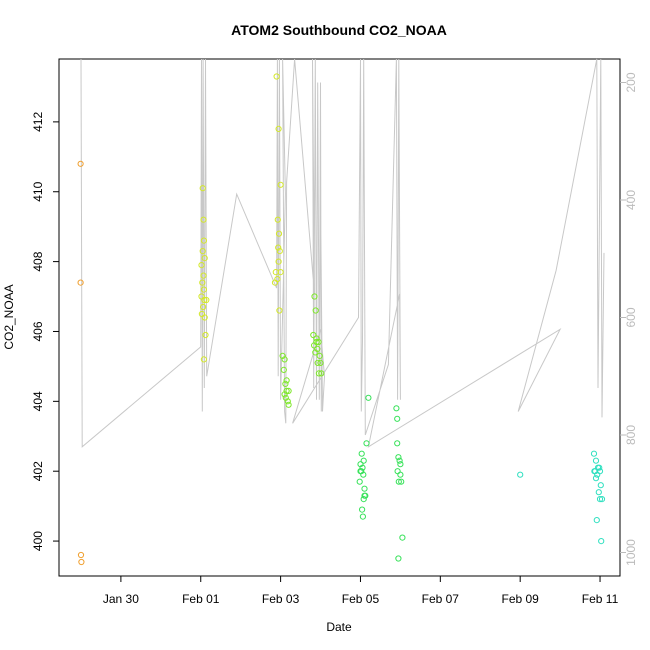 The image size is (650, 650). What do you see at coordinates (339, 30) in the screenshot?
I see `chart-title: ATOM2 Southbound CO2_NOAA` at bounding box center [339, 30].